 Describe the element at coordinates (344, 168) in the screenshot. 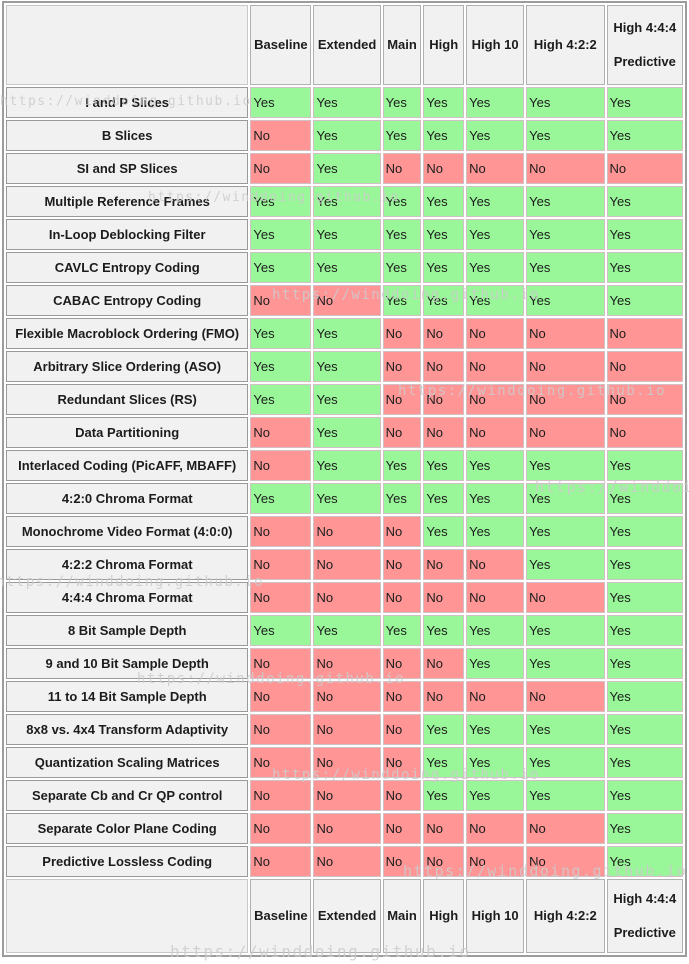

I see `feature-row-si-and-sp-slices: SI and SP Slices No Yes No No No No No` at that location.